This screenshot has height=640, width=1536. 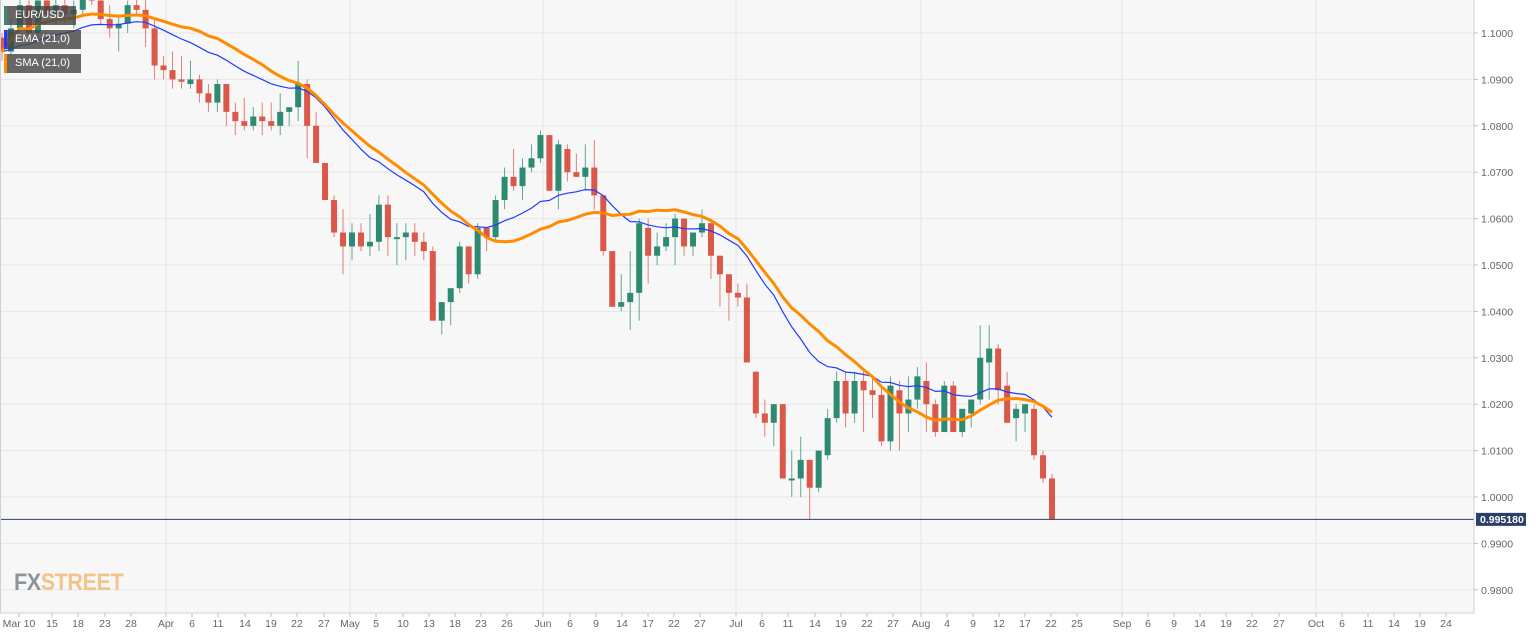 I want to click on svg-text: 1.0600, so click(x=1497, y=220).